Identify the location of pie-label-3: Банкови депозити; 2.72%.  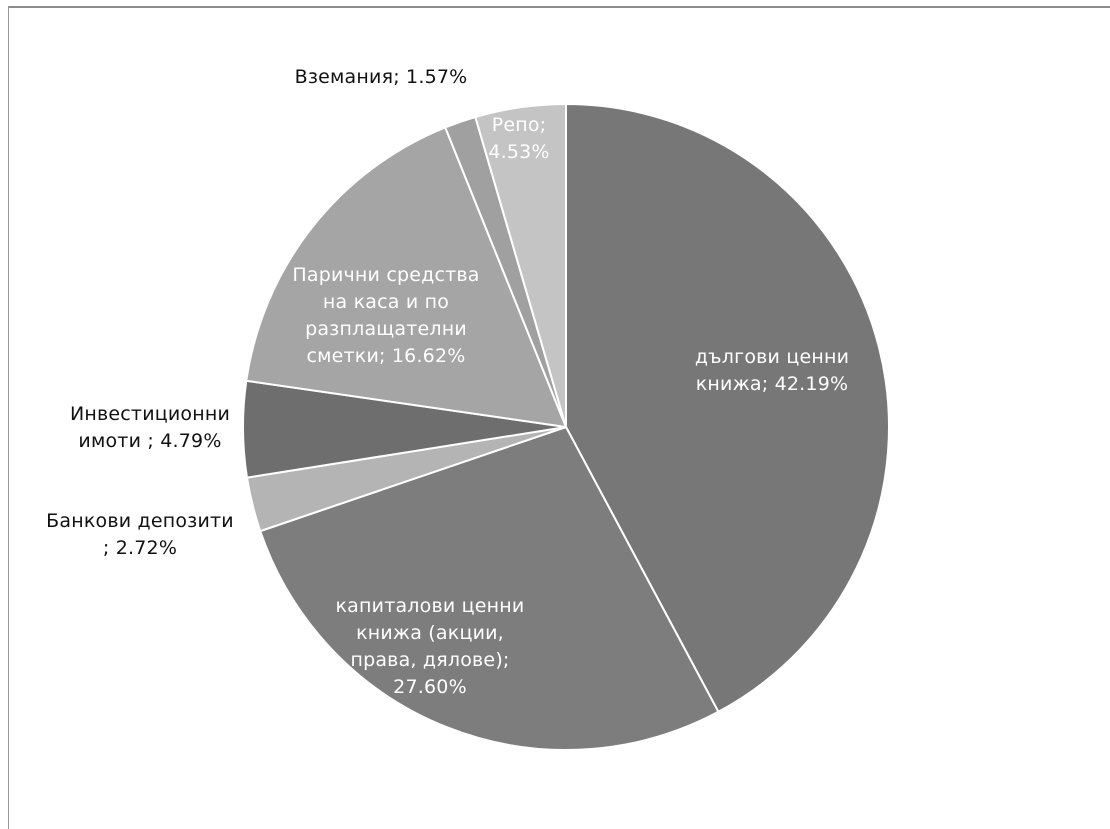
(140, 534).